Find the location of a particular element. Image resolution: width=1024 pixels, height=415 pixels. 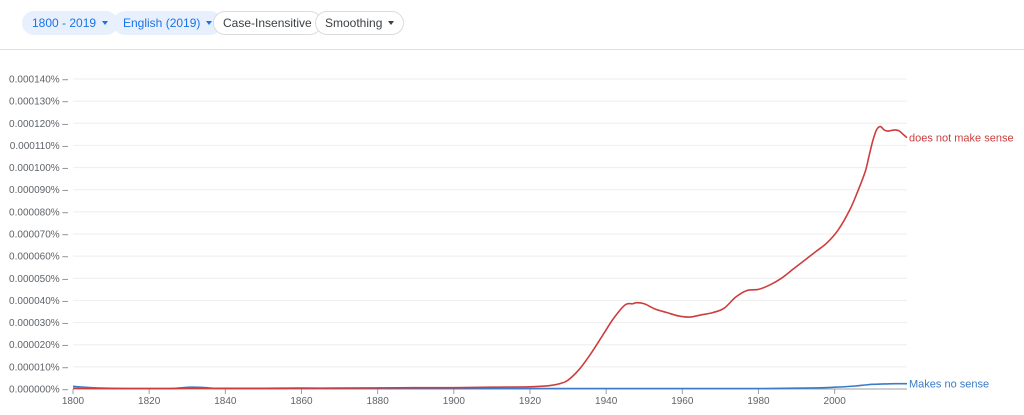

year-range-label: 1800 - 2019 is located at coordinates (64, 23).